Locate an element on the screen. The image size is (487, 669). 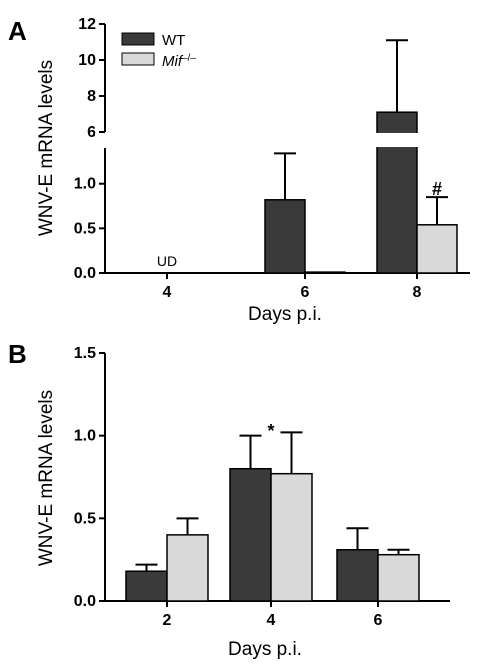
legend-label-mif-sup: –/– is located at coordinates (189, 58).